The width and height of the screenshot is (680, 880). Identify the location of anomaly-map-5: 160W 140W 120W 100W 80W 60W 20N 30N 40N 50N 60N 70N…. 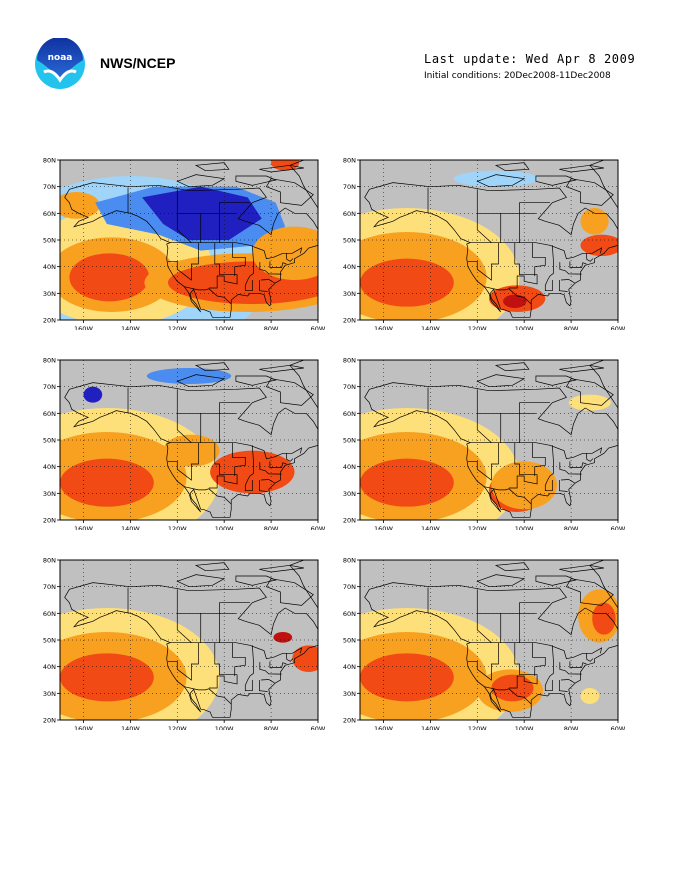
(184, 644).